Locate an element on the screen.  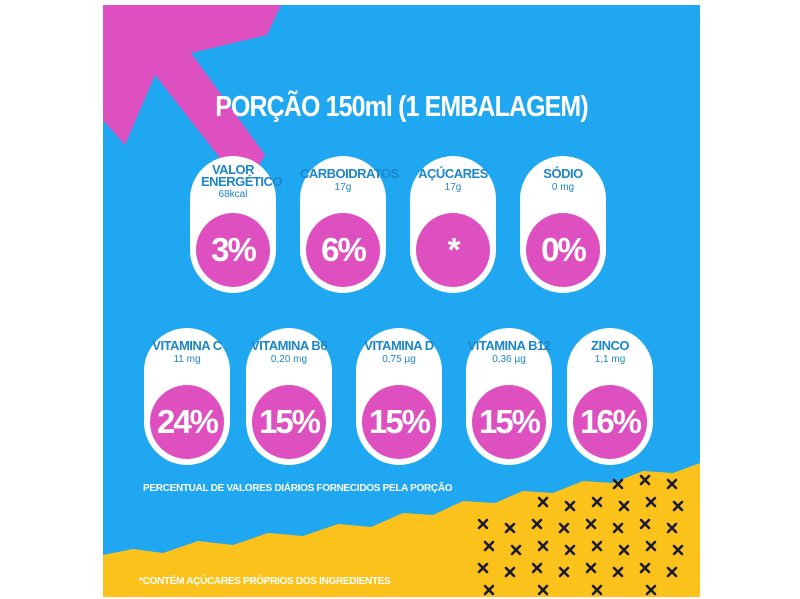
percent-value: 3% is located at coordinates (234, 249).